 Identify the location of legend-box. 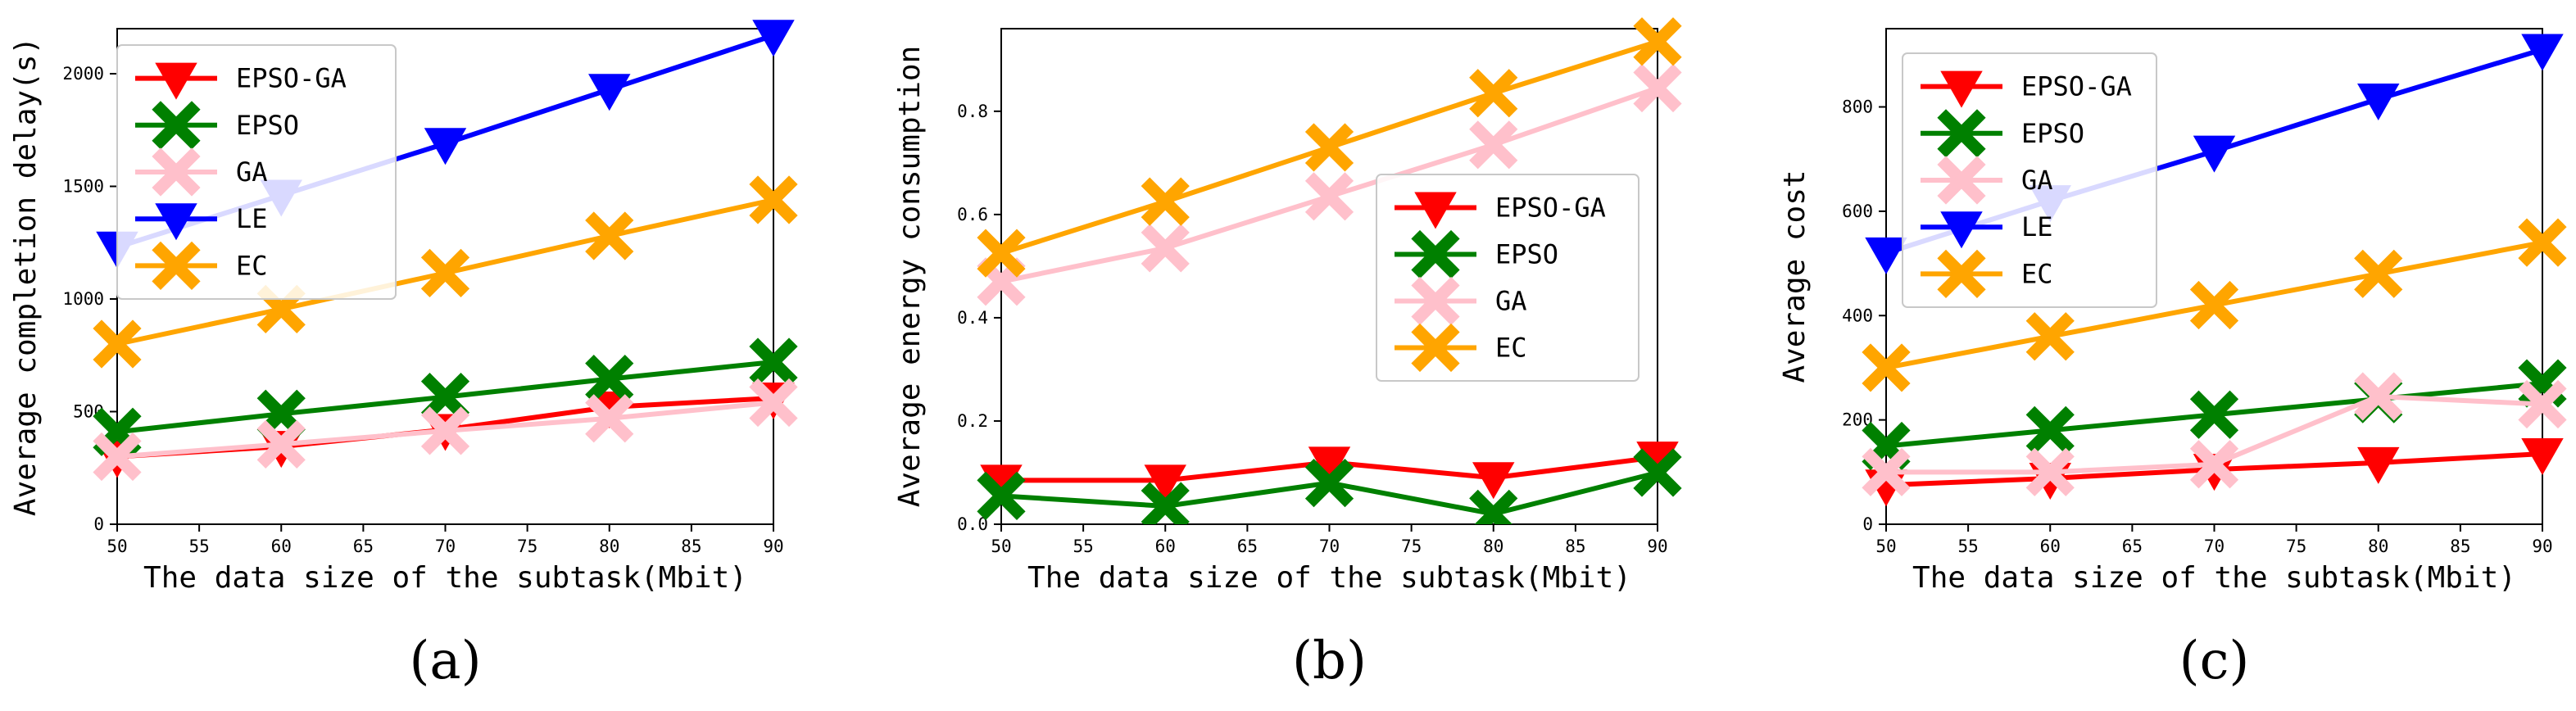
(2030, 180).